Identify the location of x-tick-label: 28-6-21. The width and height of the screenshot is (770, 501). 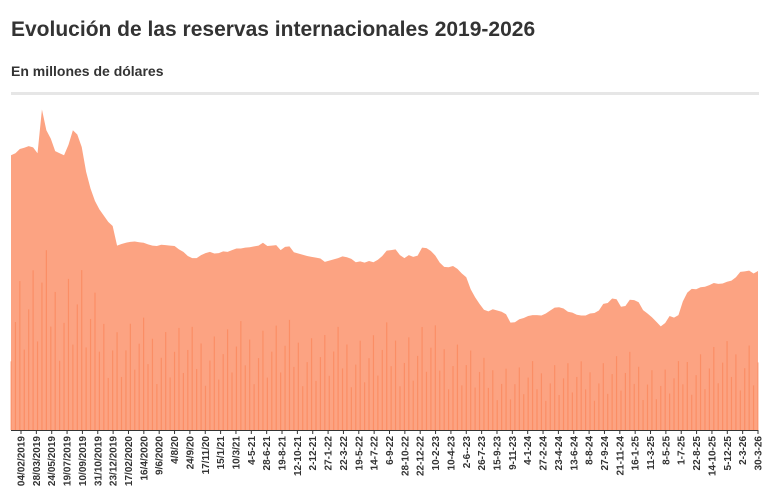
(267, 453).